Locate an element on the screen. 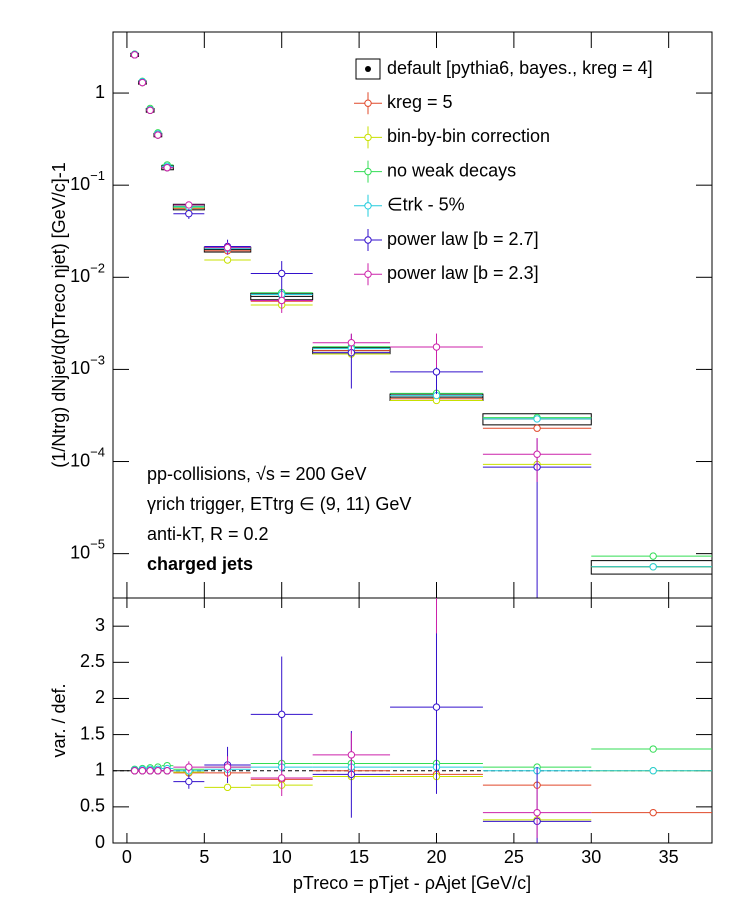 Image resolution: width=748 pixels, height=924 pixels. exponent: −2 is located at coordinates (97, 268).